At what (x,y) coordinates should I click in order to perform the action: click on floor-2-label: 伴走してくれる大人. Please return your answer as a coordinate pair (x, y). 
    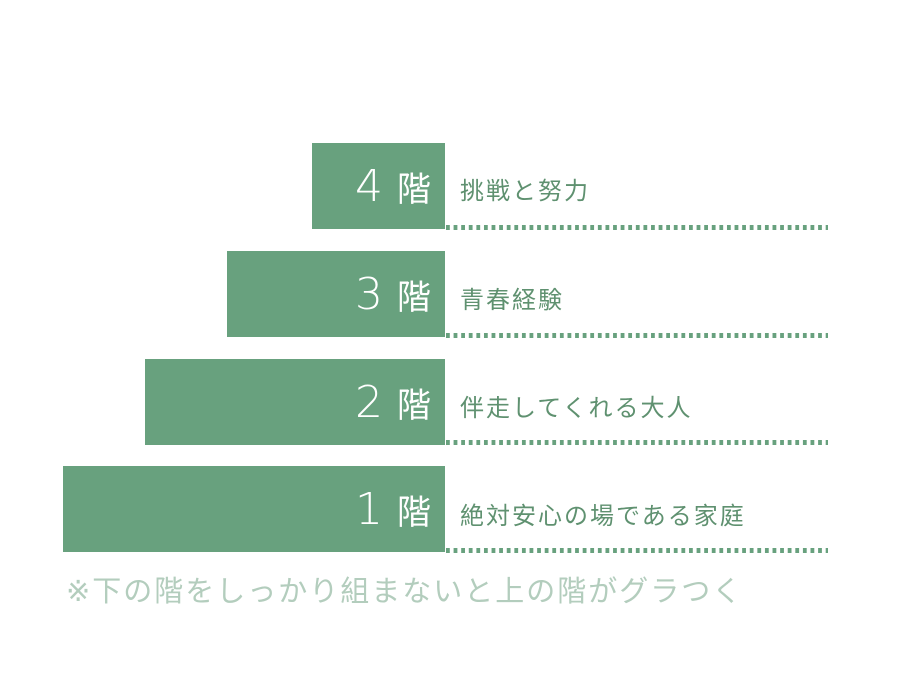
    Looking at the image, I should click on (576, 408).